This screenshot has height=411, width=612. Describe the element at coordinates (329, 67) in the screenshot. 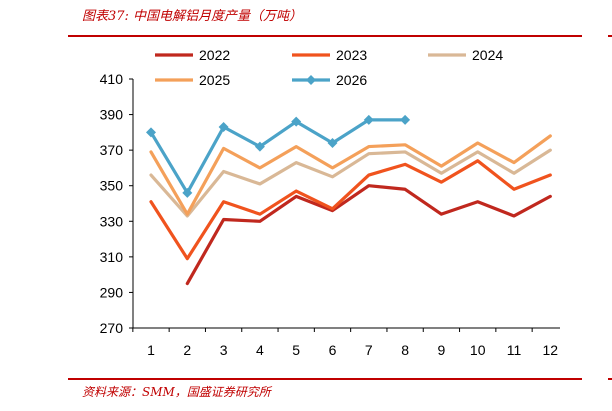

I see `legend: 2022 2023 2024 2025 2026` at that location.